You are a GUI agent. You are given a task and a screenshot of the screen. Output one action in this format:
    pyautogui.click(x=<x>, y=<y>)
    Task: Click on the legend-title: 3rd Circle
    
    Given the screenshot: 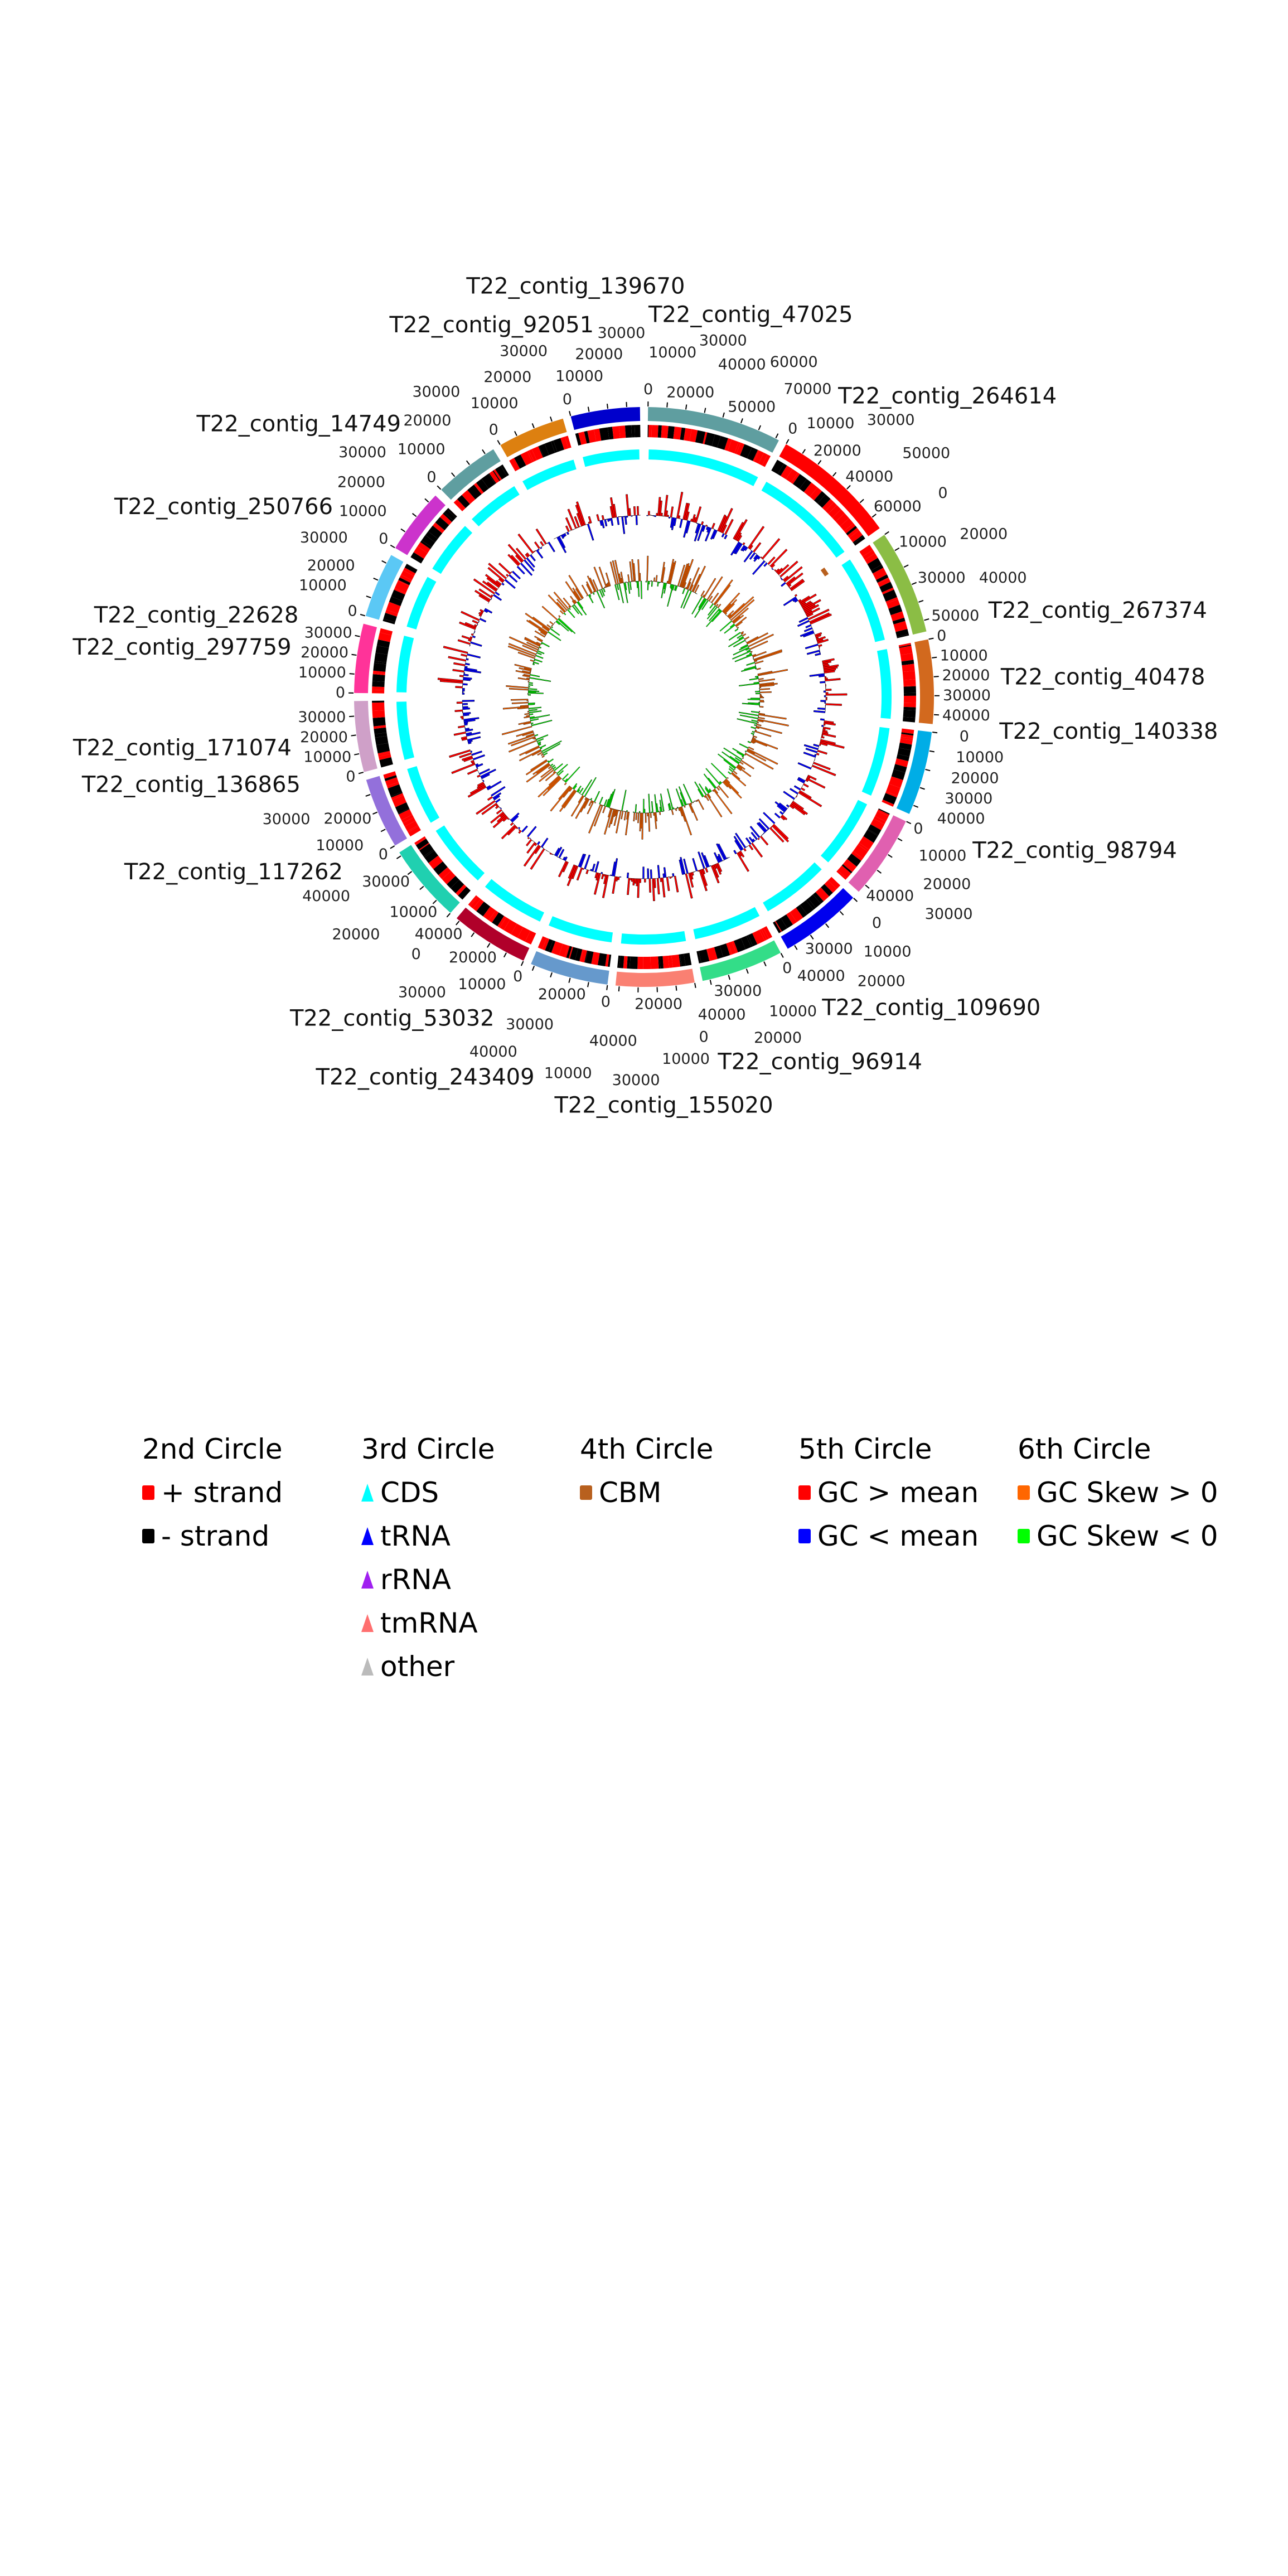 What is the action you would take?
    pyautogui.click(x=428, y=1449)
    